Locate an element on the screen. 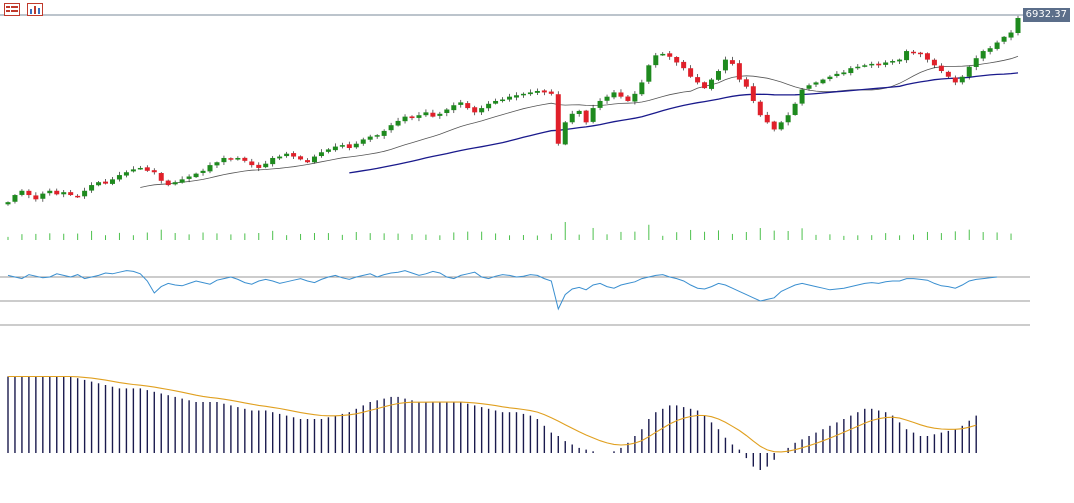 The height and width of the screenshot is (503, 1074). chart-settings-icon is located at coordinates (35, 9).